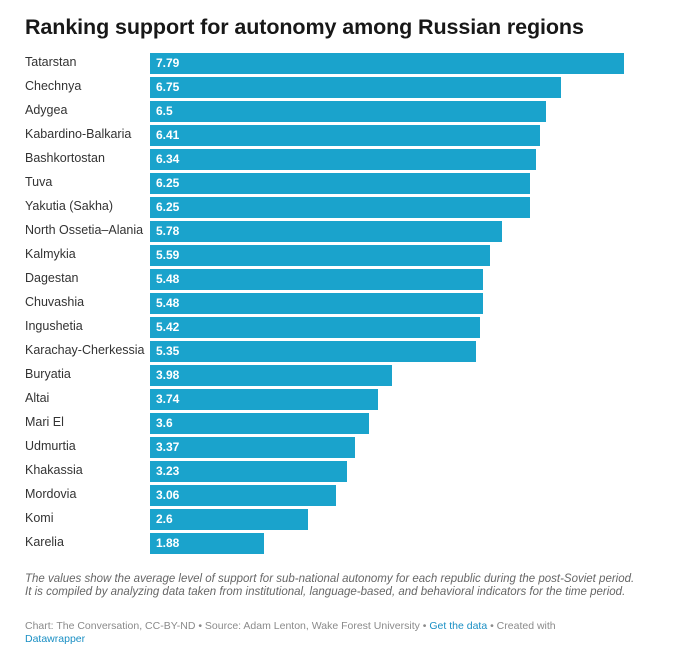 Image resolution: width=678 pixels, height=663 pixels. Describe the element at coordinates (46, 110) in the screenshot. I see `category-label: Adygea` at that location.